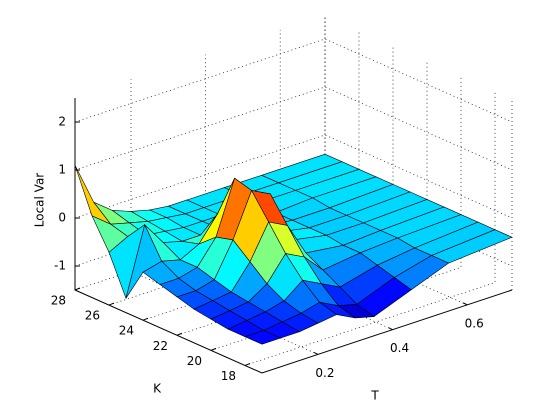 The height and width of the screenshot is (420, 560). I want to click on x-tick-label: 0.6, so click(474, 323).